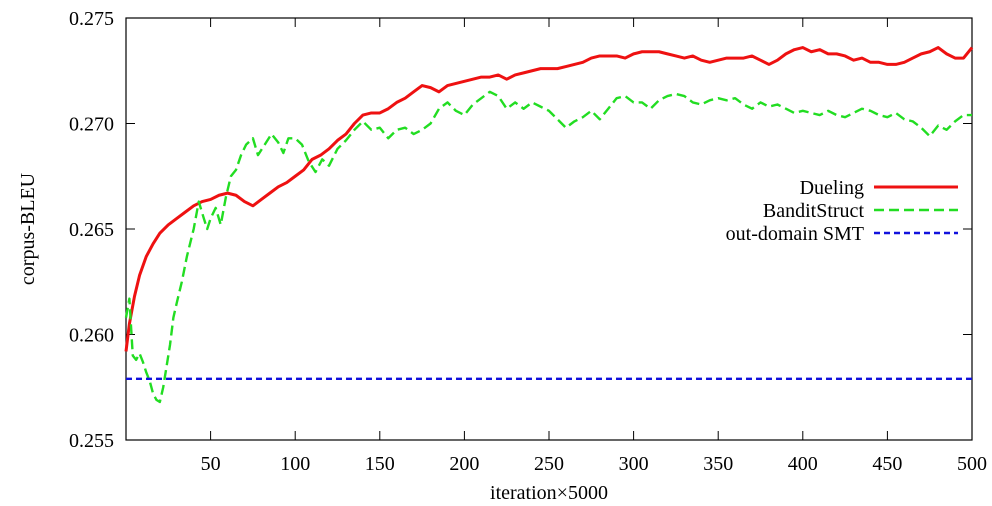  What do you see at coordinates (795, 234) in the screenshot?
I see `legend-label-2: out-domain SMT` at bounding box center [795, 234].